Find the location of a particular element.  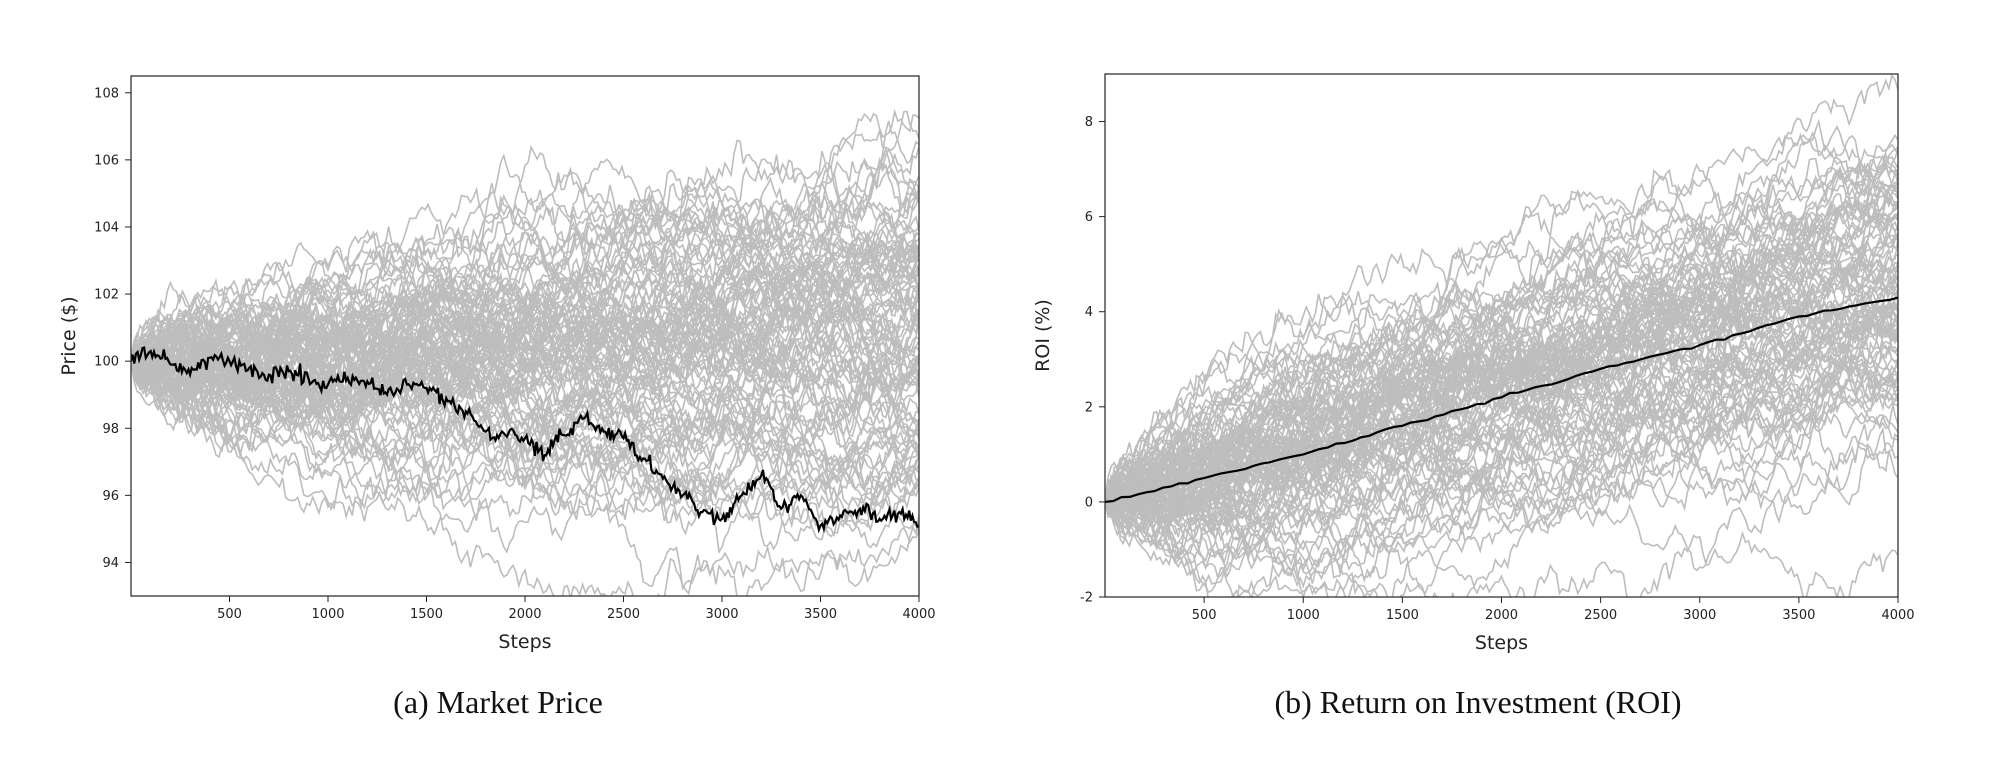

y-tick-label: 98 is located at coordinates (110, 429).